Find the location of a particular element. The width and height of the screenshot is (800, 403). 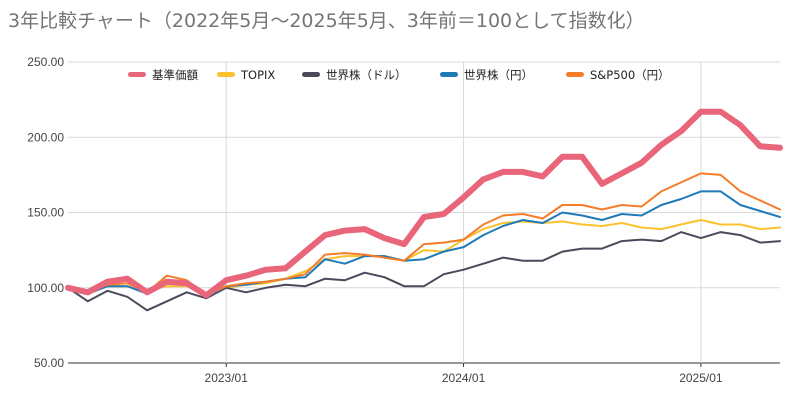

x-tick-label: 2023/01 is located at coordinates (227, 378).